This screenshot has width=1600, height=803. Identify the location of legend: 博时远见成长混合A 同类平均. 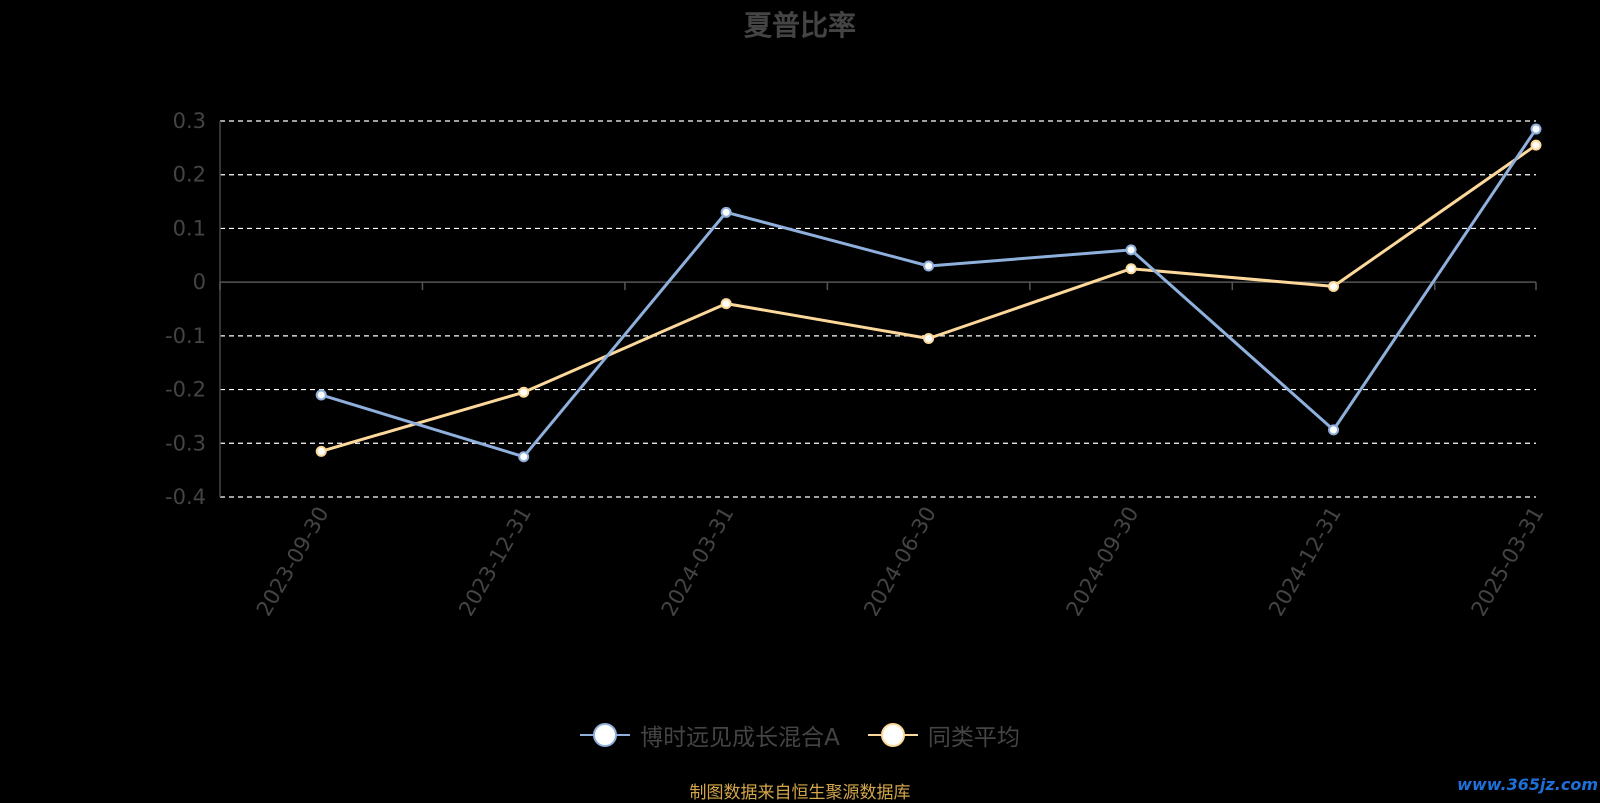
(800, 735).